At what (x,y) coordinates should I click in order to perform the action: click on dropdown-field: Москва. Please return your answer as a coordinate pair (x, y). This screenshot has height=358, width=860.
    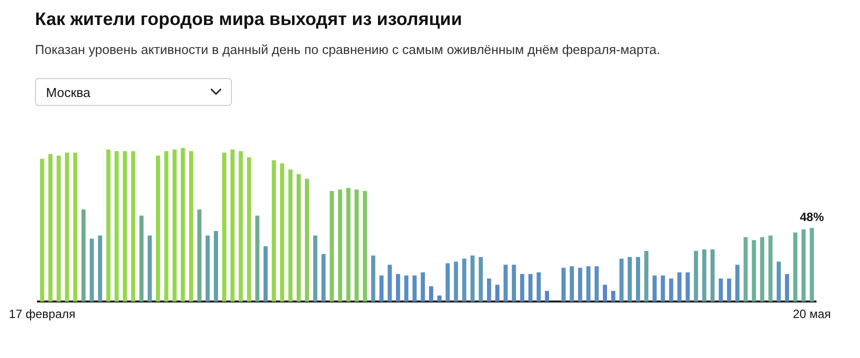
    Looking at the image, I should click on (133, 92).